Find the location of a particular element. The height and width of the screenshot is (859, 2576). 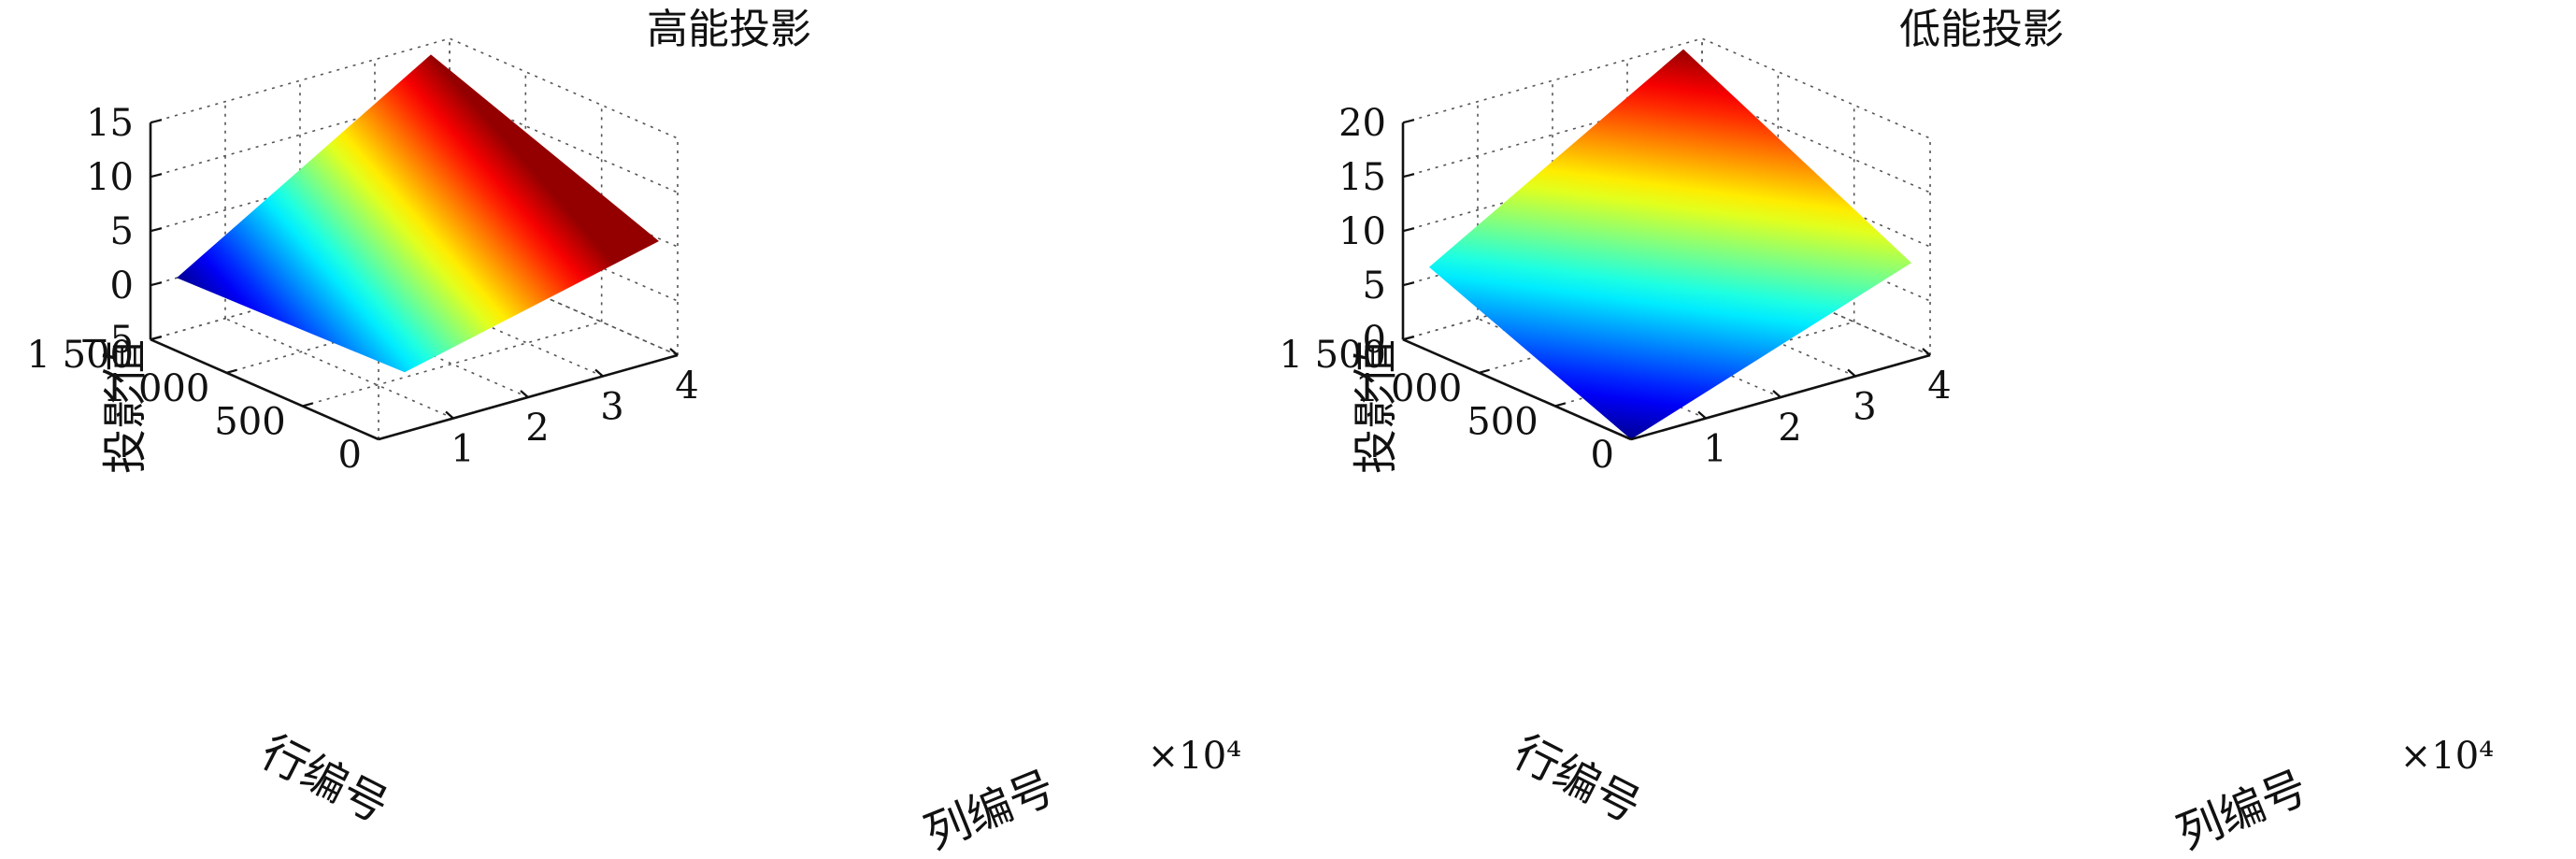

plot-title: 低能投影 is located at coordinates (1981, 29).